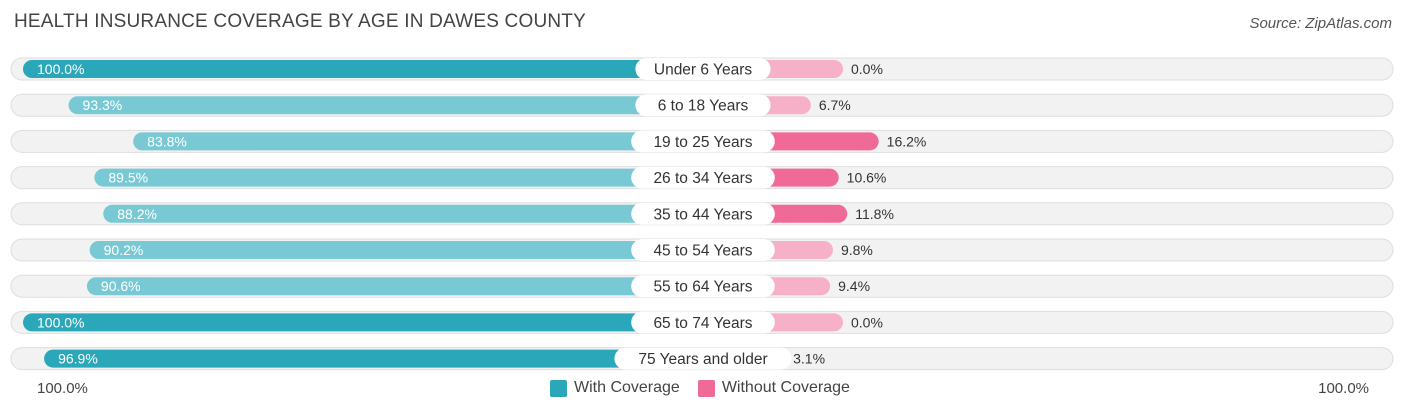  Describe the element at coordinates (62, 388) in the screenshot. I see `axis-label-left: 100.0%` at that location.